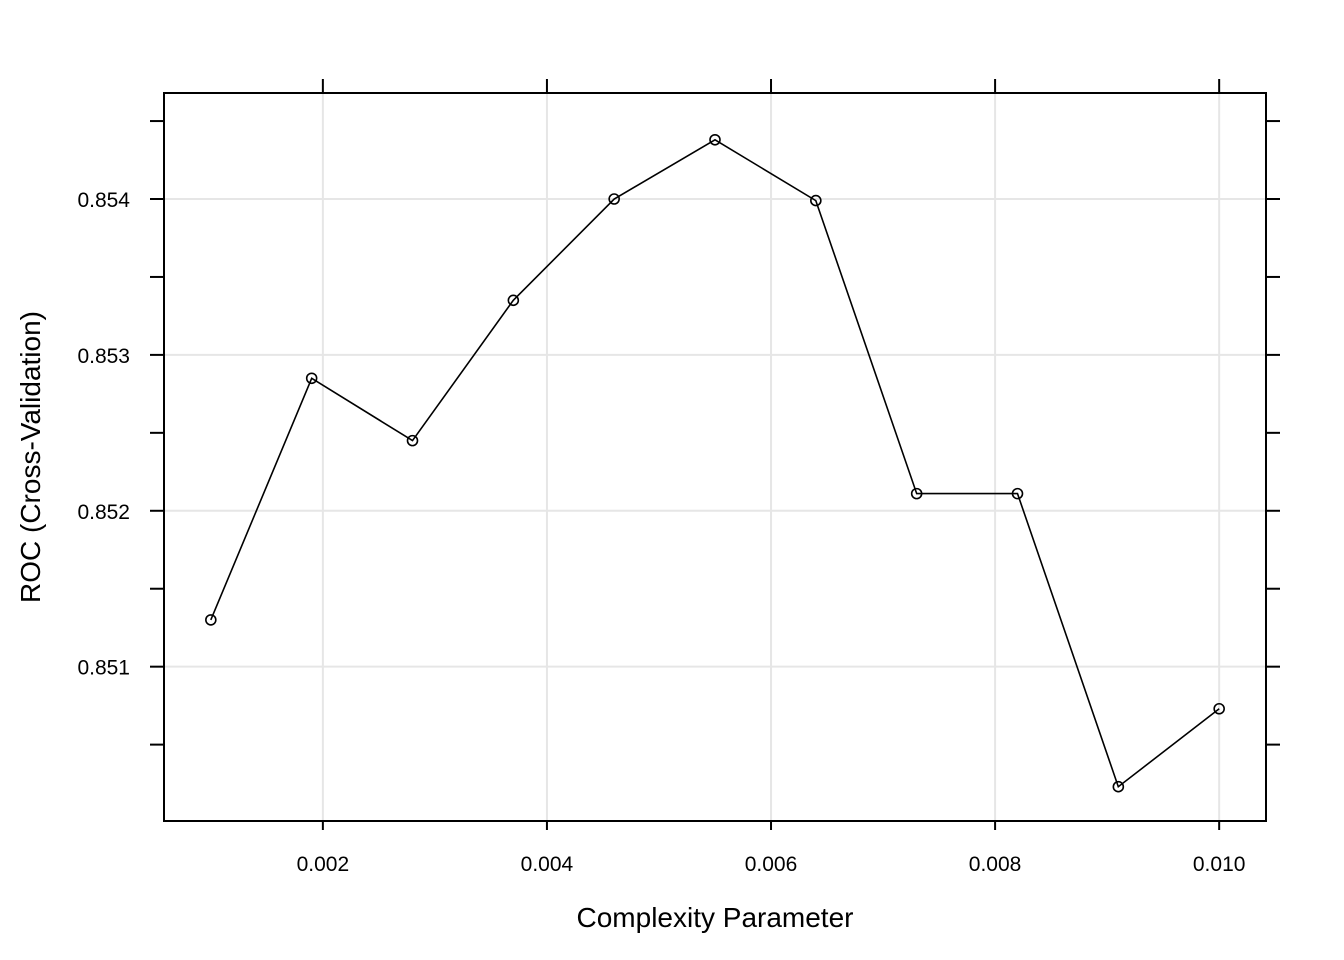 The width and height of the screenshot is (1344, 960). What do you see at coordinates (1219, 864) in the screenshot?
I see `x-tick-label: 0.010` at bounding box center [1219, 864].